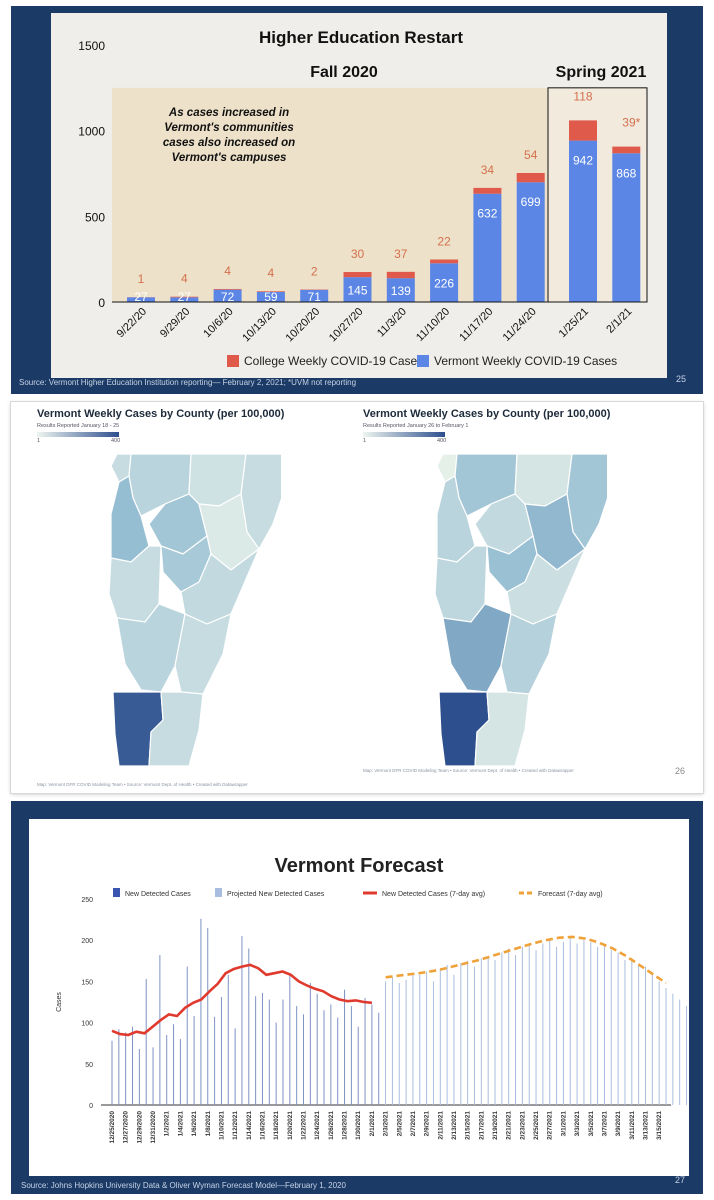 Image resolution: width=714 pixels, height=1200 pixels. I want to click on x-tick-label: 10/13/20, so click(259, 325).